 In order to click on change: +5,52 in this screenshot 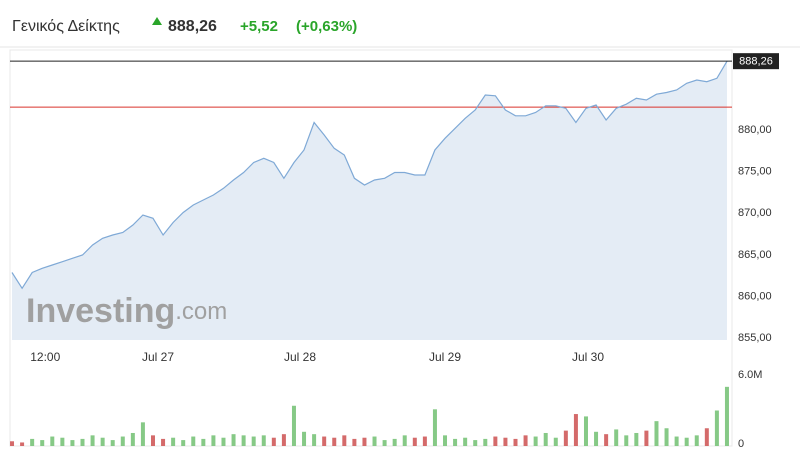, I will do `click(259, 26)`.